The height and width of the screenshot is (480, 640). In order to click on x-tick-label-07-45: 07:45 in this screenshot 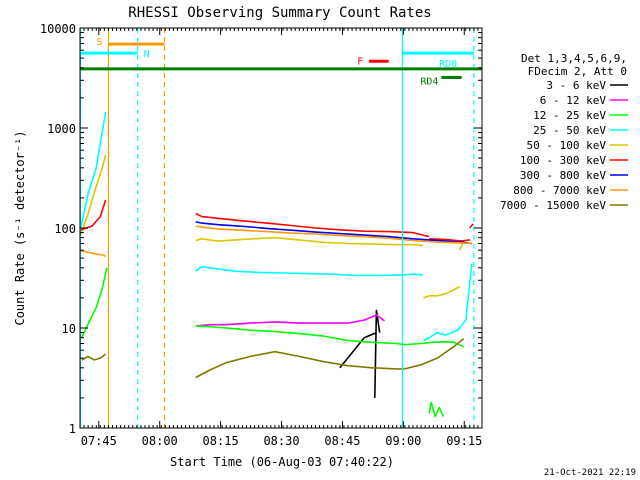, I will do `click(99, 441)`.